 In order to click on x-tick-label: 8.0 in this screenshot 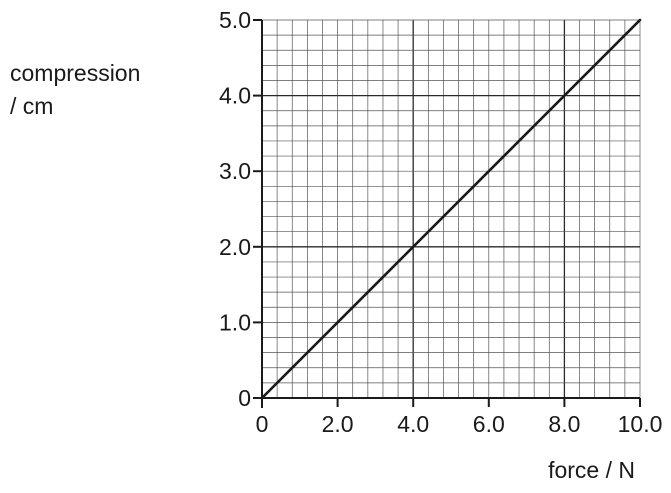, I will do `click(564, 424)`.